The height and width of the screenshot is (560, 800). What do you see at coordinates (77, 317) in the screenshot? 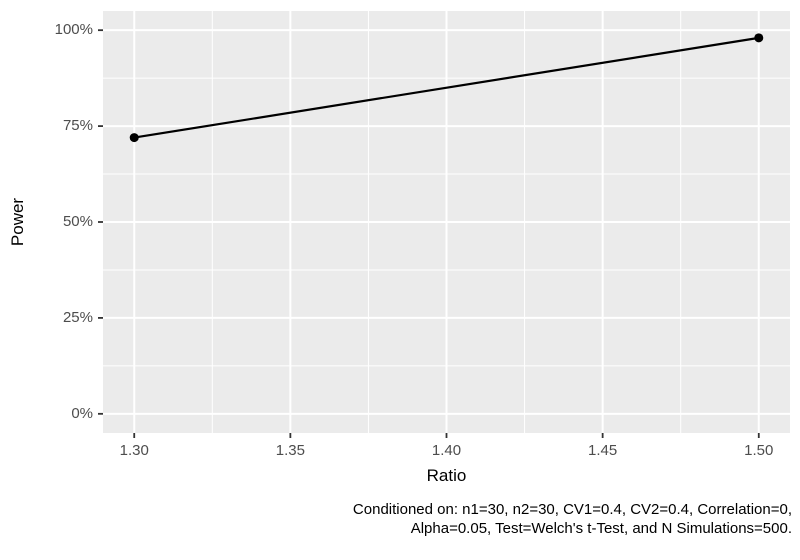
I see `y-tick-label: 25%` at bounding box center [77, 317].